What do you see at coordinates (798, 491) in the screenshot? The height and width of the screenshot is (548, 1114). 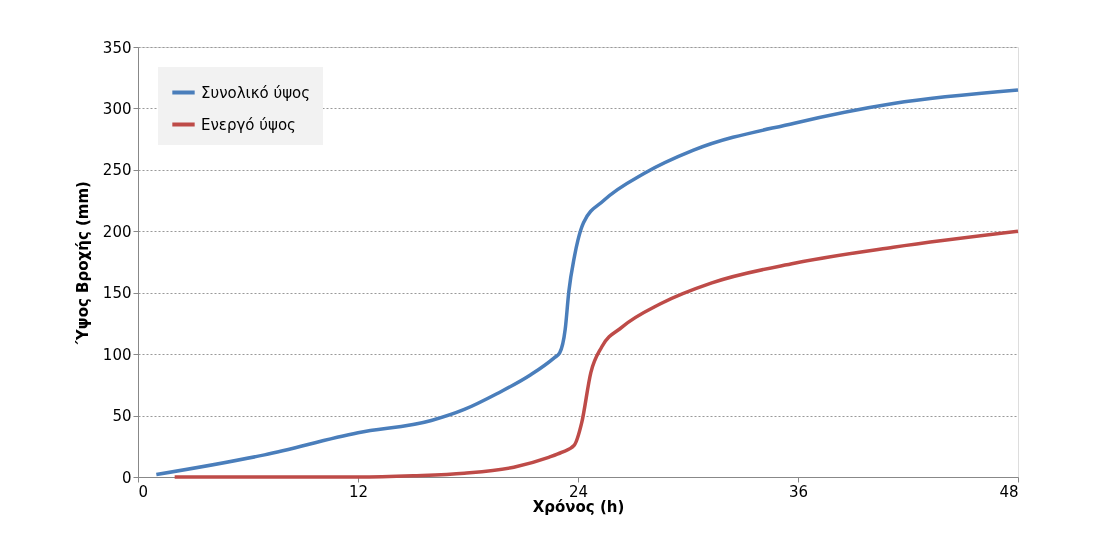 I see `x-tick-label: 36` at bounding box center [798, 491].